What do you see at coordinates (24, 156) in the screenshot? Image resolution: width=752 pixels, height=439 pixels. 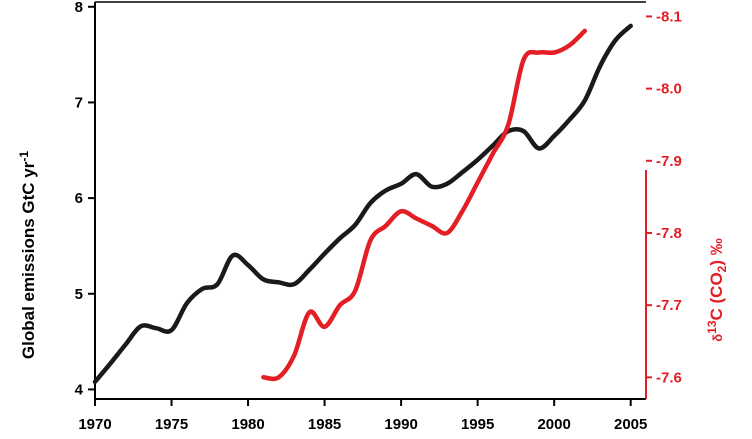 I see `left-axis-title-superscript: -1` at bounding box center [24, 156].